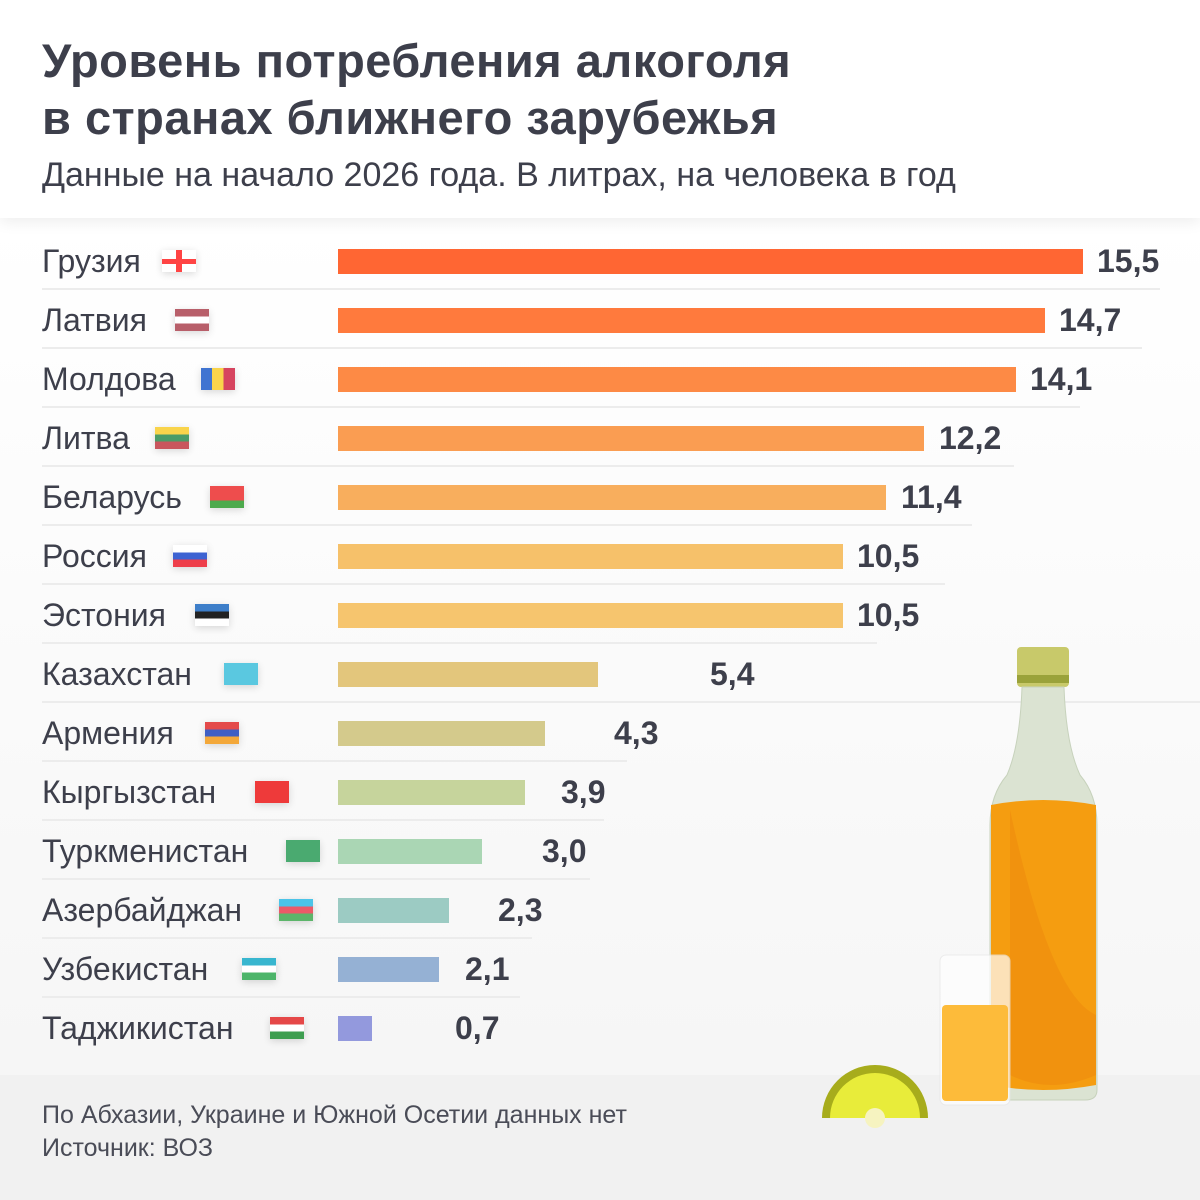 This screenshot has width=1200, height=1200. Describe the element at coordinates (931, 497) in the screenshot. I see `value-label: 11,4` at that location.